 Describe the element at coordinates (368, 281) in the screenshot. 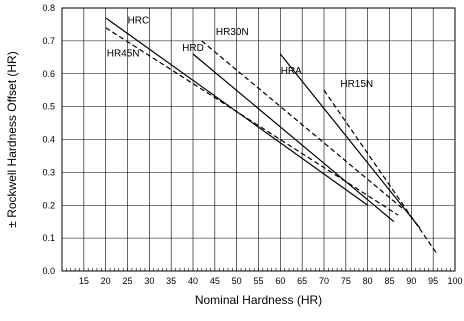

I see `x-tick-label: 80` at that location.